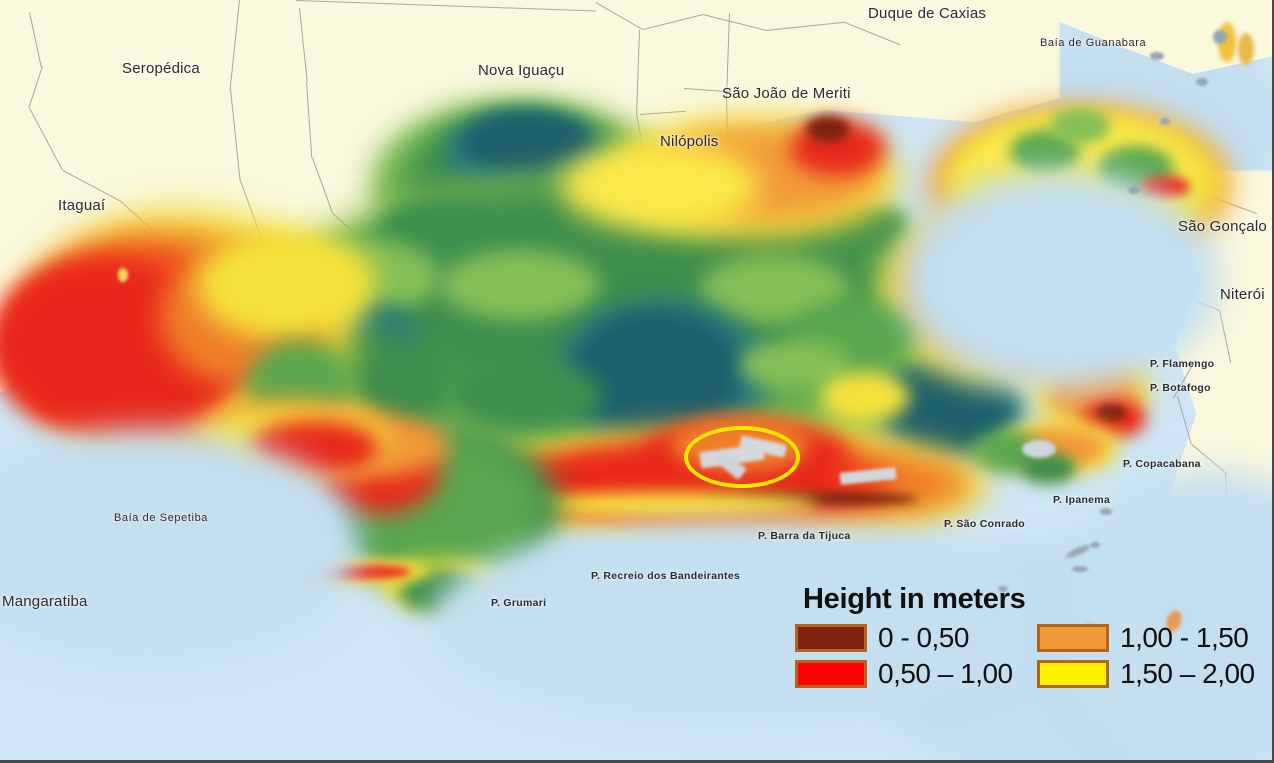  I want to click on legend-label-050-100: 0,50 – 1,00, so click(945, 673).